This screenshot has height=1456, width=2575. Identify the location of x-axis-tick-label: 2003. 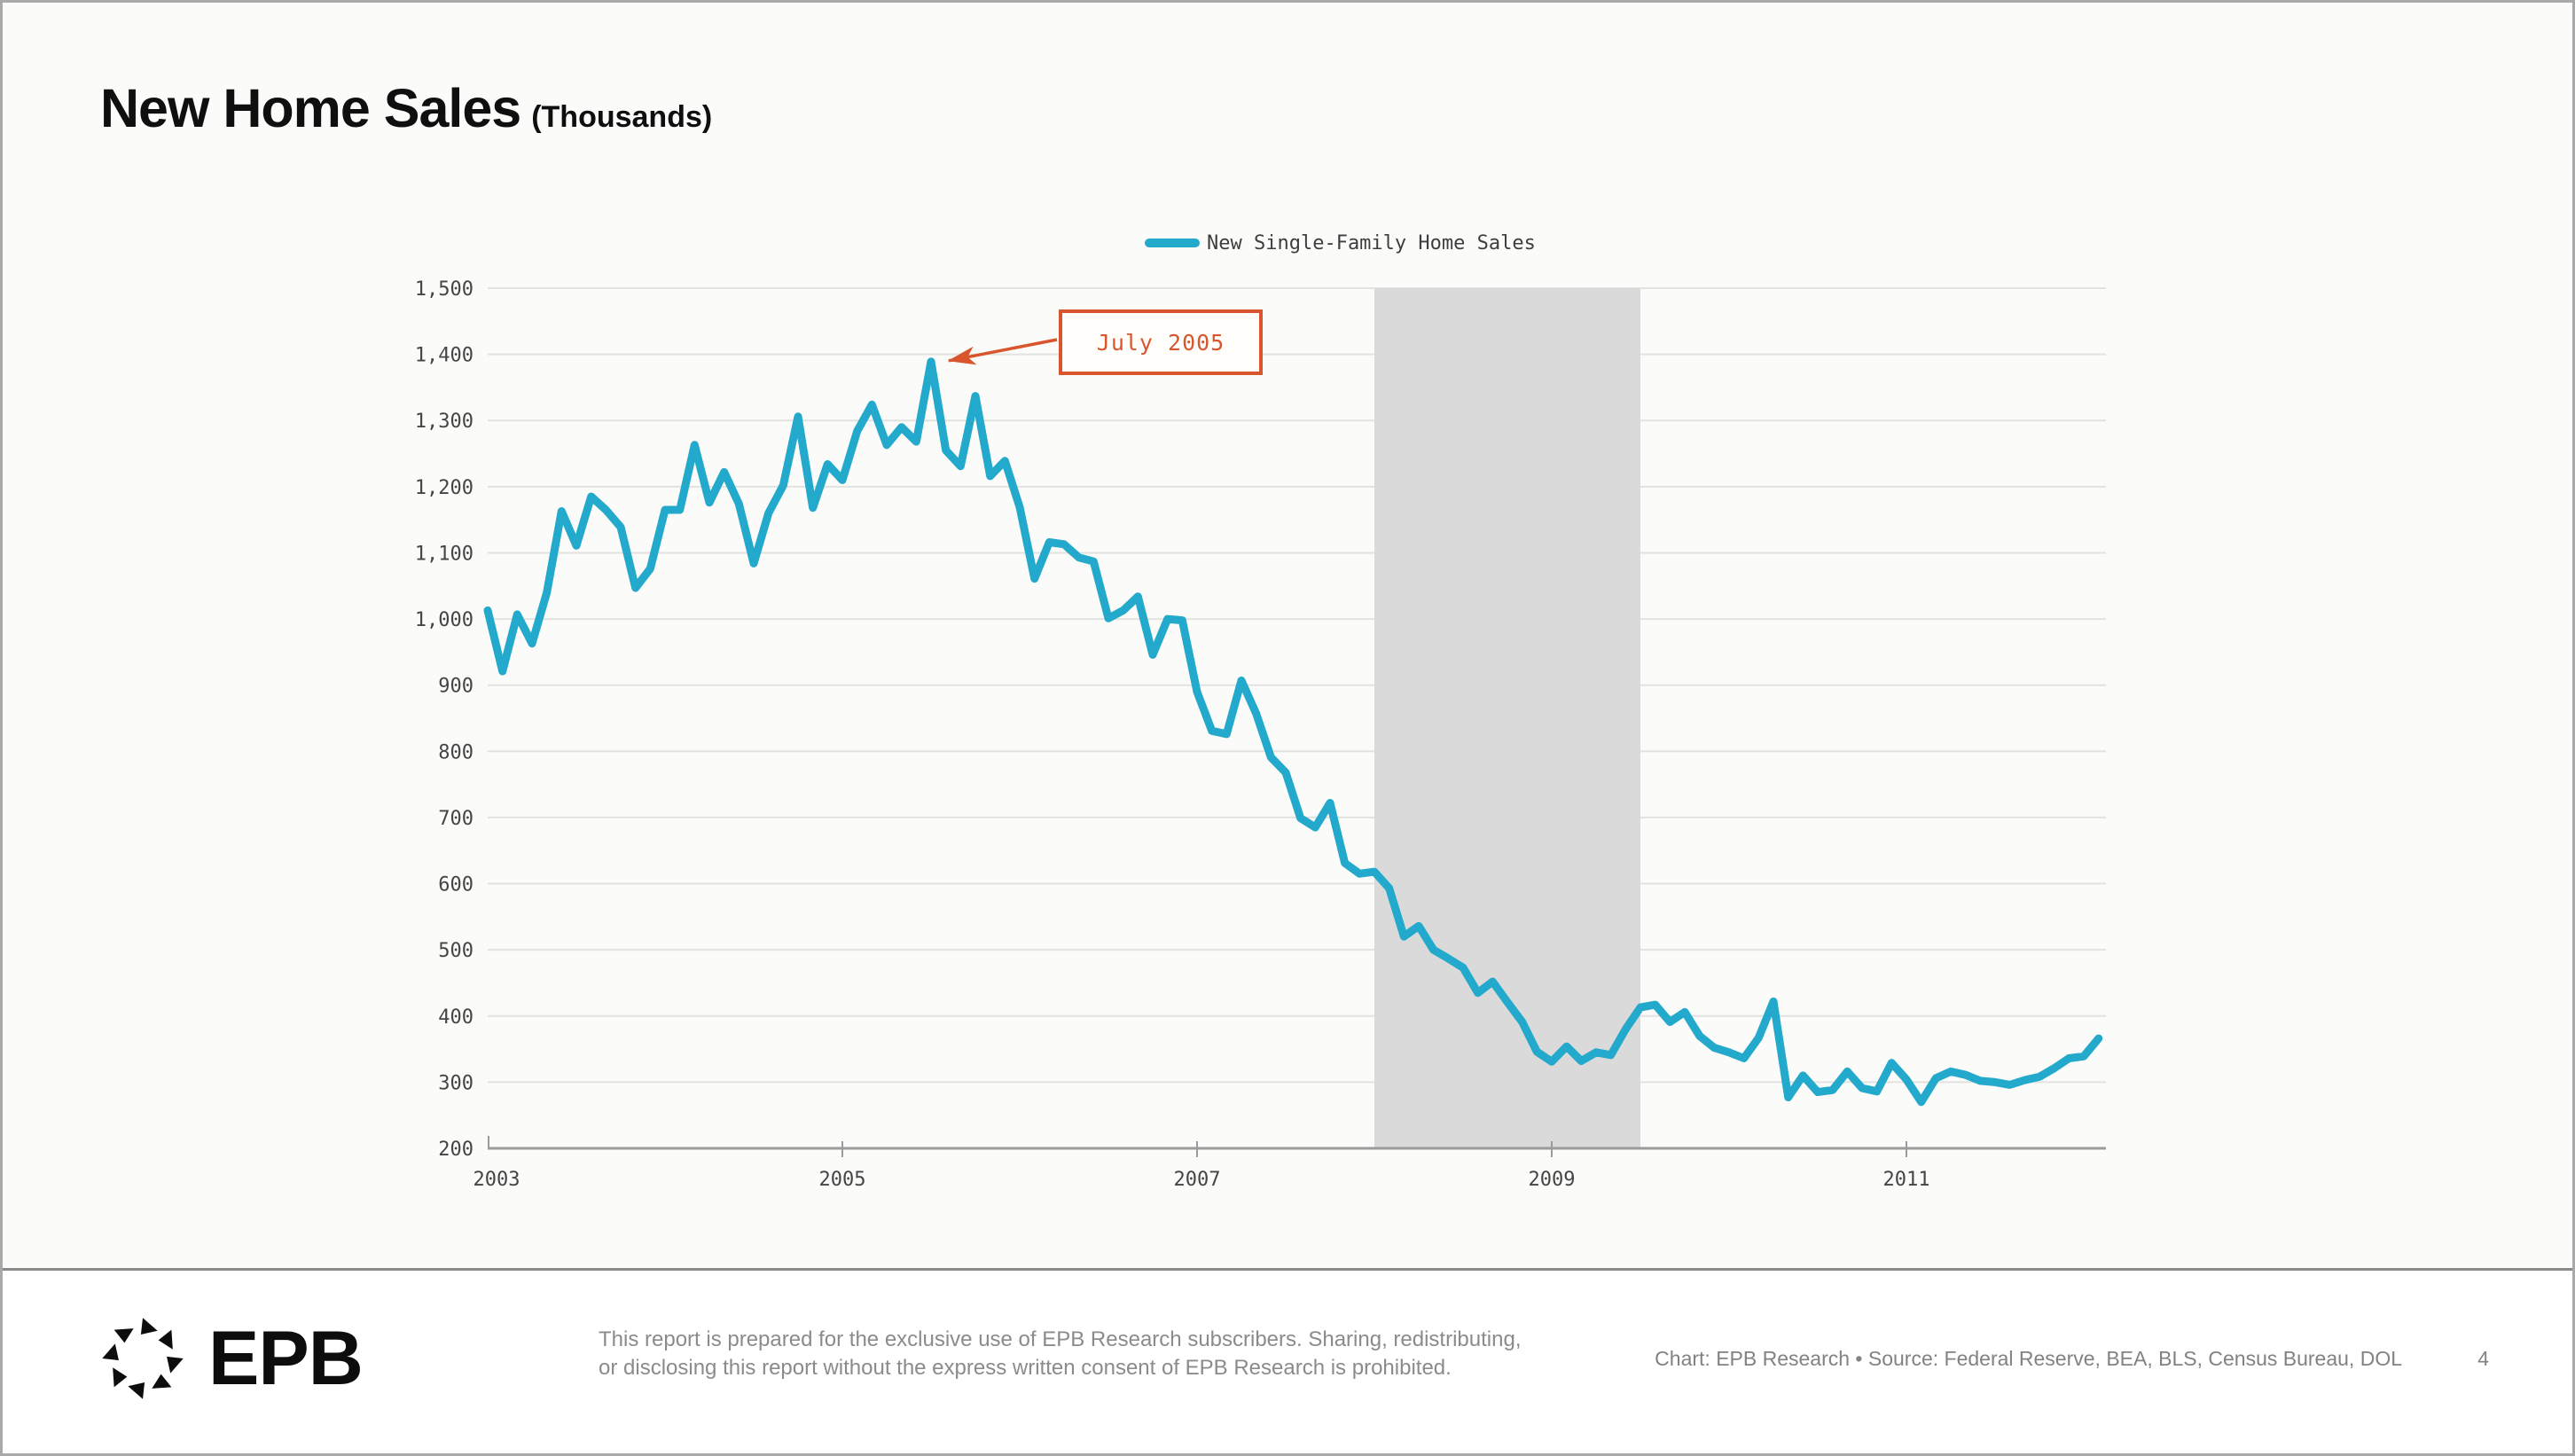
(497, 1180).